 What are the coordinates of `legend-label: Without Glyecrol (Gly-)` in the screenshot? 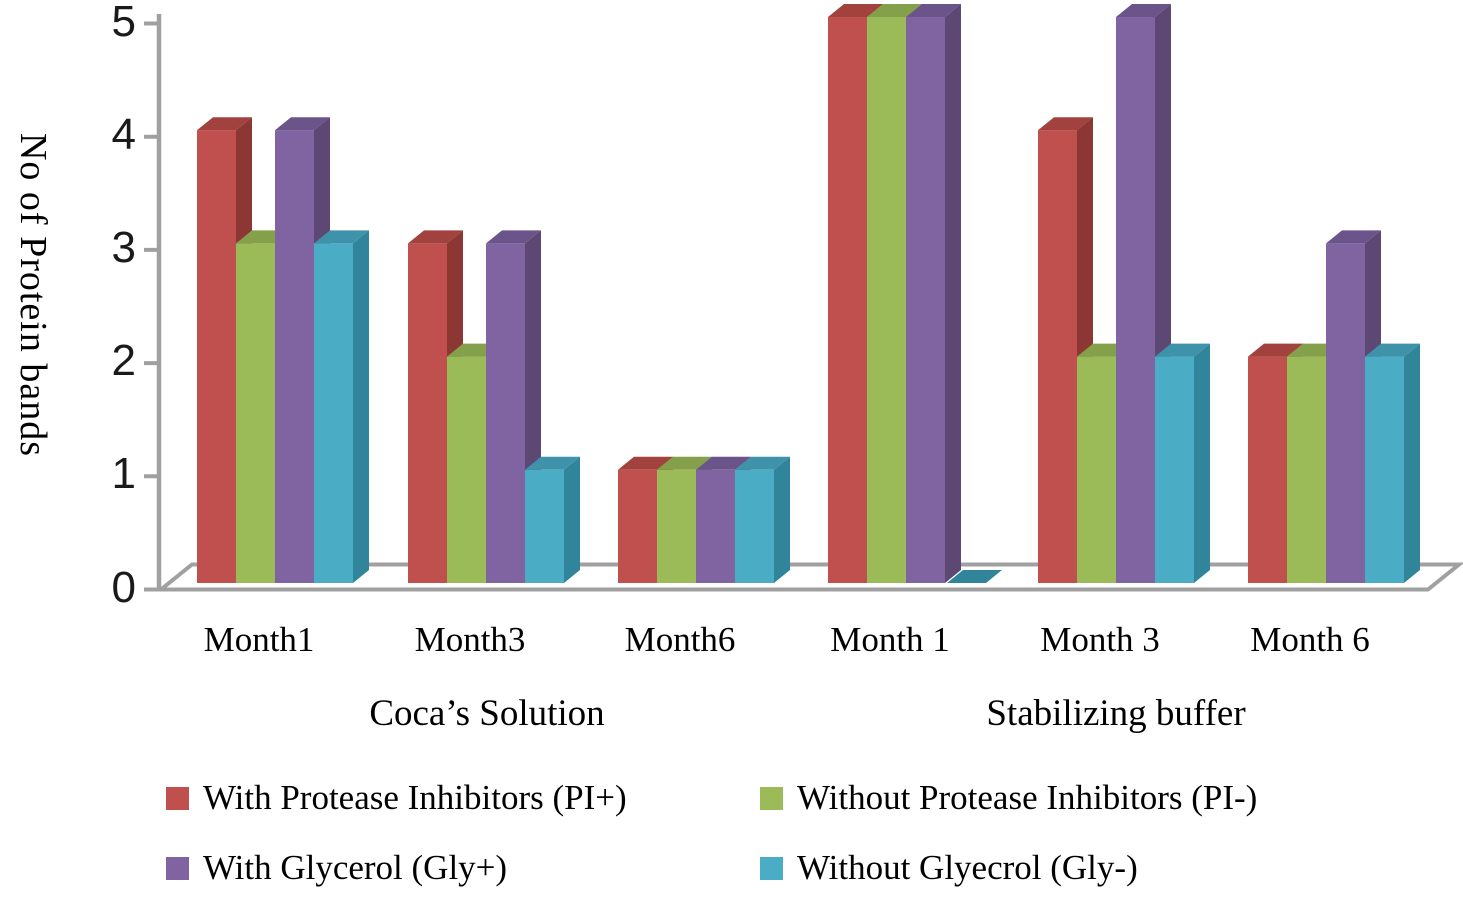 It's located at (967, 867).